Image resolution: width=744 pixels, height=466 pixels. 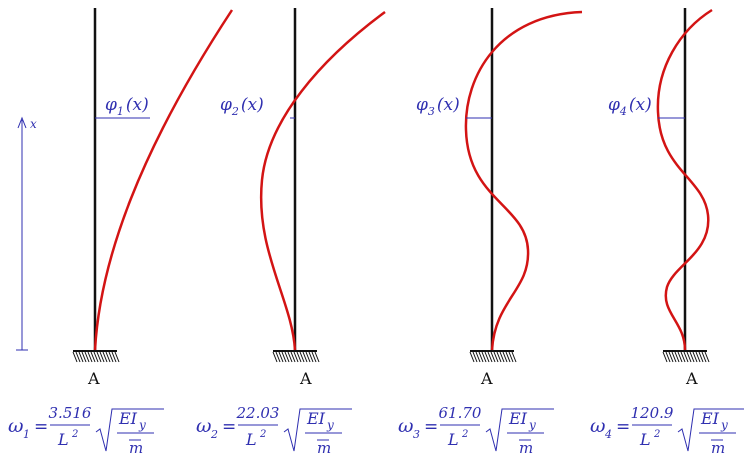 I want to click on x-axis-arrow, so click(x=22, y=233).